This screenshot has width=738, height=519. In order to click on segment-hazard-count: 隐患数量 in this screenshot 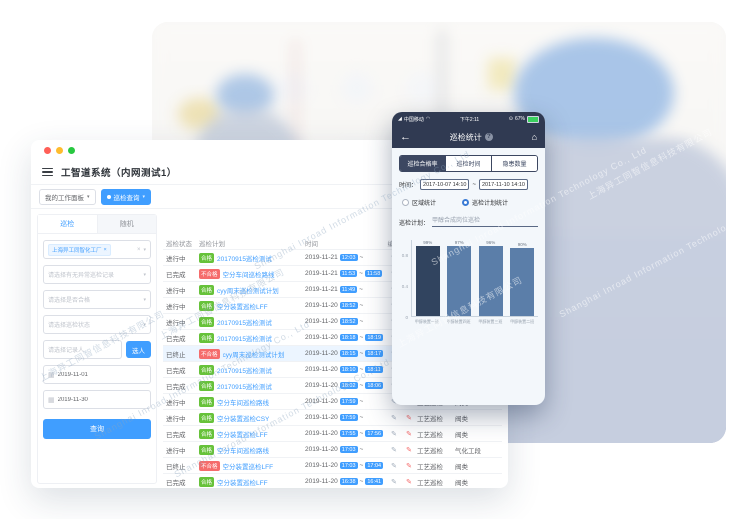, I will do `click(514, 163)`.